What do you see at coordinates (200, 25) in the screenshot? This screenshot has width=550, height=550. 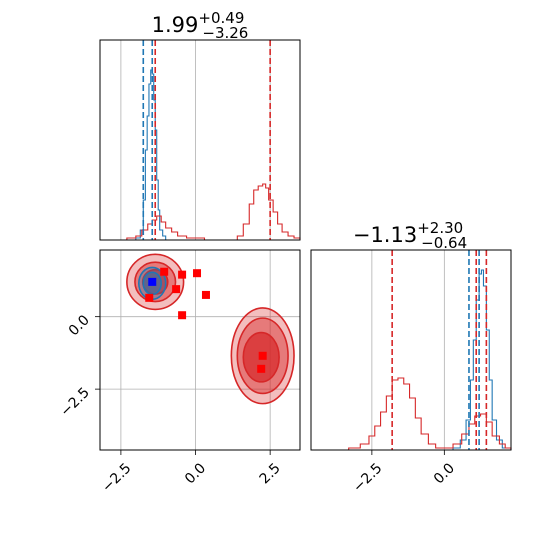 I see `marginal-x-title: 1.99+0.49 −3.26` at bounding box center [200, 25].